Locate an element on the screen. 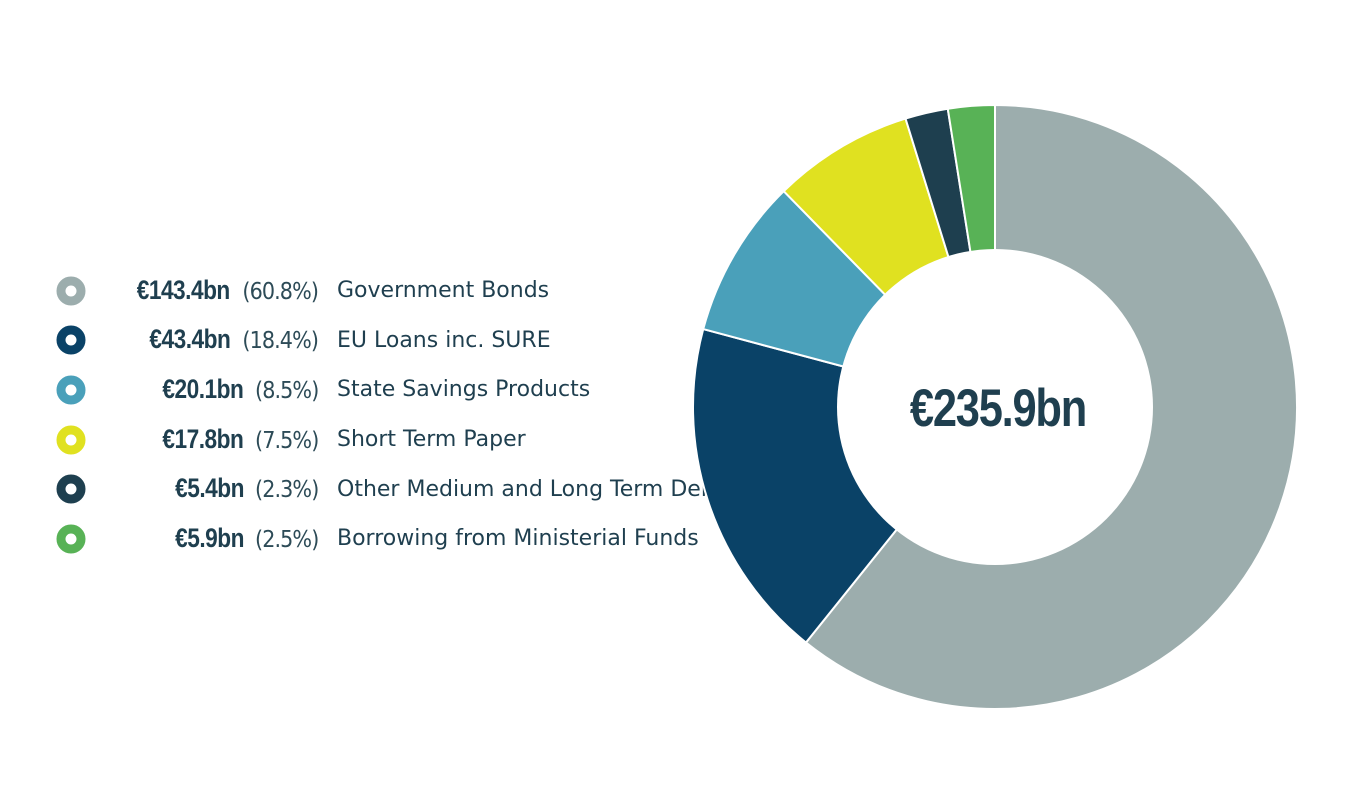 This screenshot has height=800, width=1352. legend-marker-ring-short-term-paper is located at coordinates (71, 440).